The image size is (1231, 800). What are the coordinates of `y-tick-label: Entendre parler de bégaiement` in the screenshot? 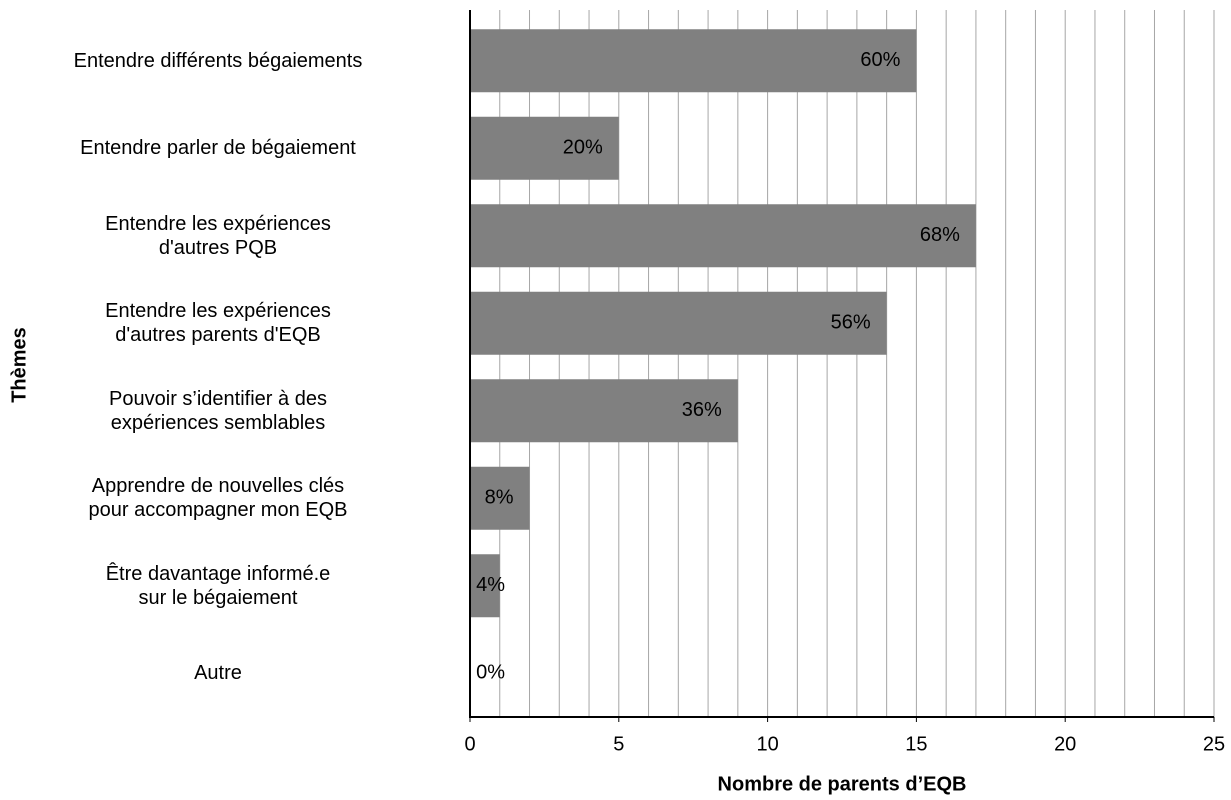 It's located at (218, 148).